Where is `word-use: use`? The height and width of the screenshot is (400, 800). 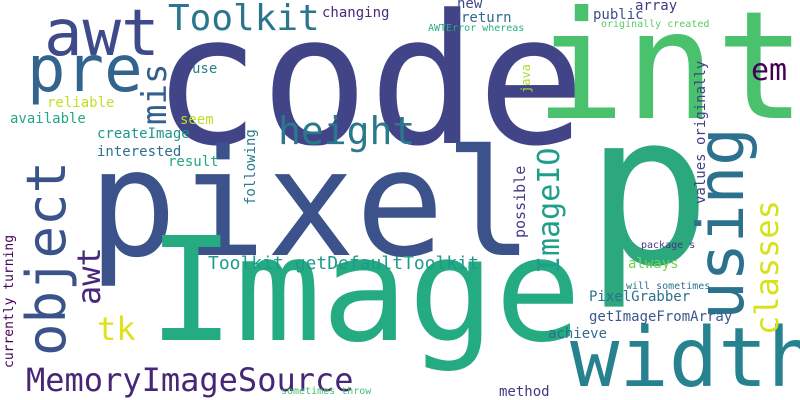 word-use: use is located at coordinates (205, 69).